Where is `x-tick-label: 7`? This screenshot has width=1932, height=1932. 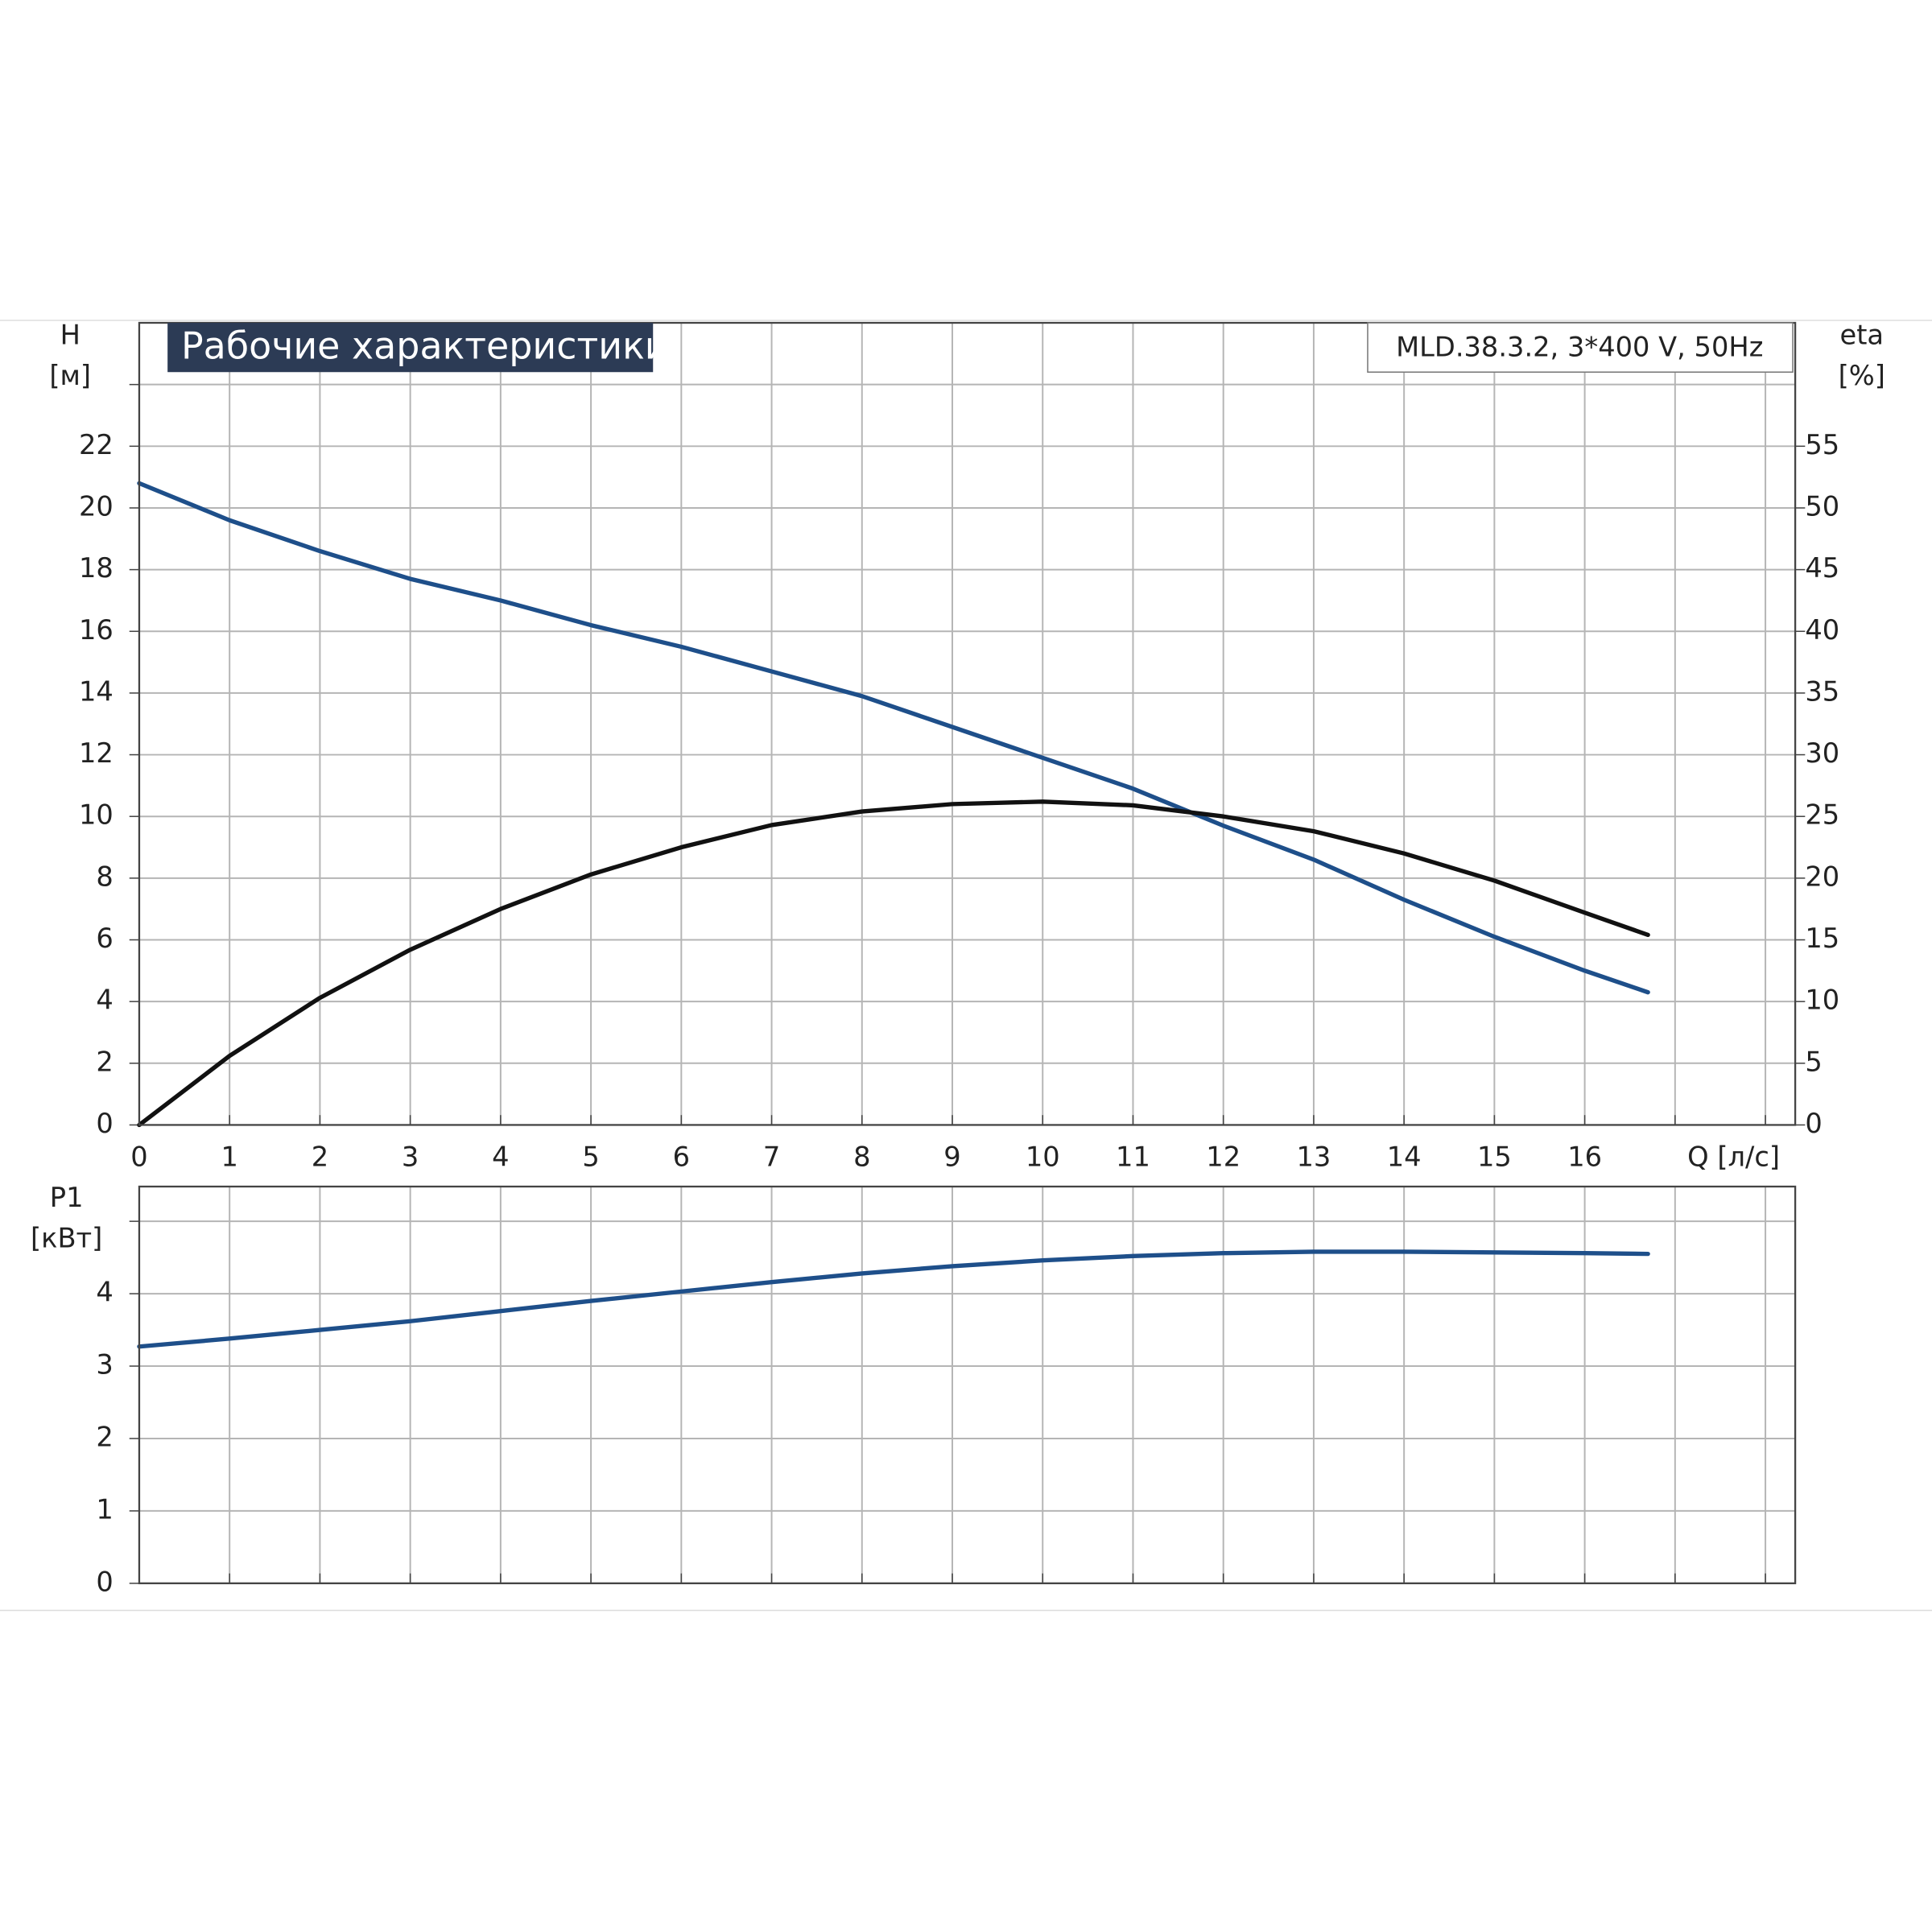 x-tick-label: 7 is located at coordinates (771, 1156).